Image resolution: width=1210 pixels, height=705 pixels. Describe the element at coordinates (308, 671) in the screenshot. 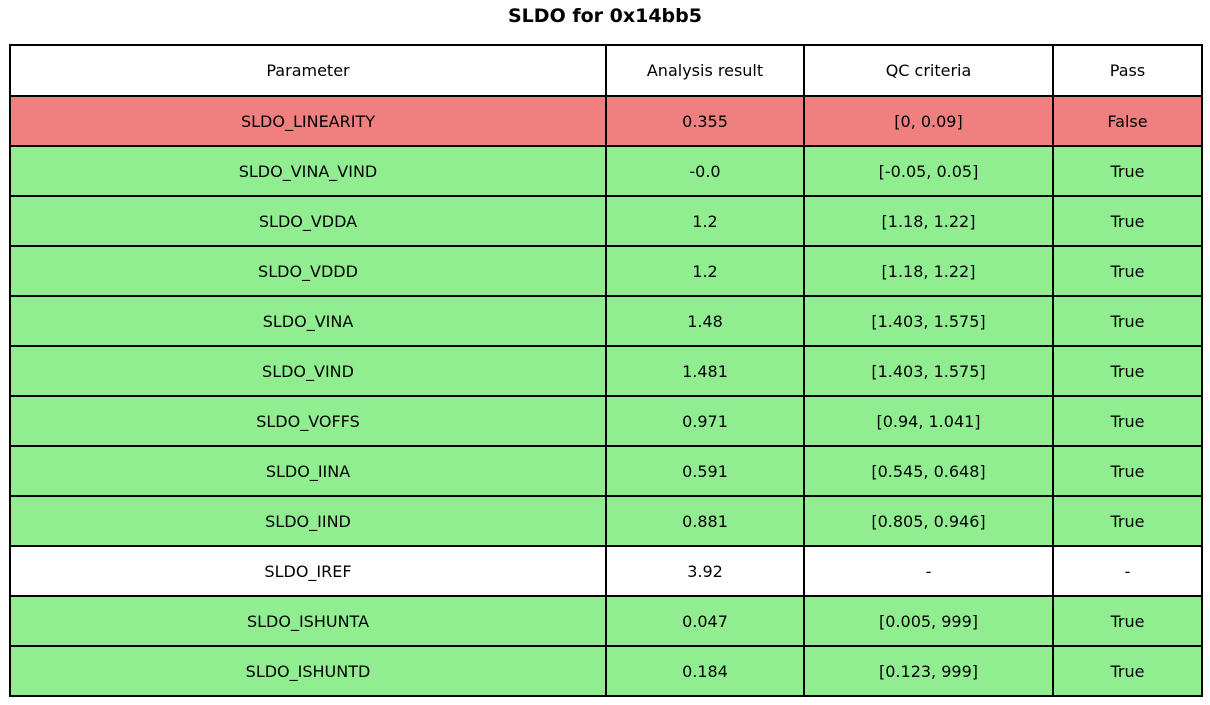

I see `cell-parameter: SLDO_ISHUNTD` at that location.